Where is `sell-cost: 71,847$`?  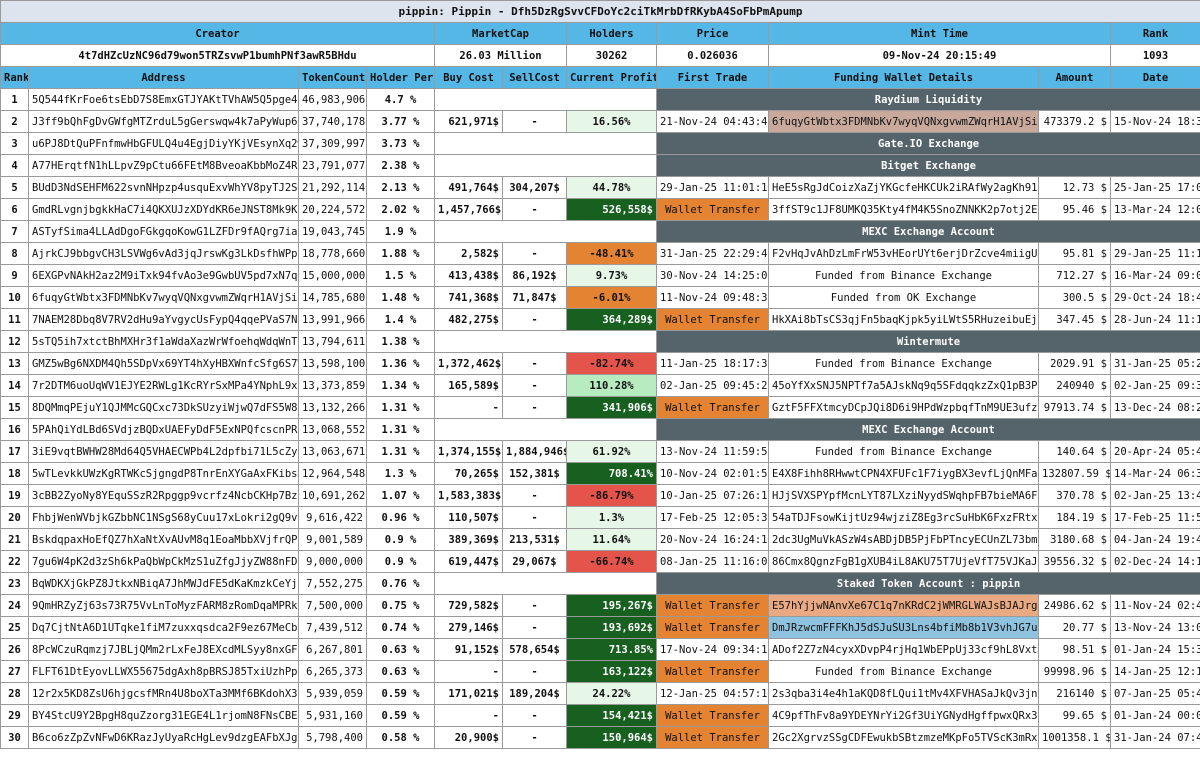 sell-cost: 71,847$ is located at coordinates (534, 297).